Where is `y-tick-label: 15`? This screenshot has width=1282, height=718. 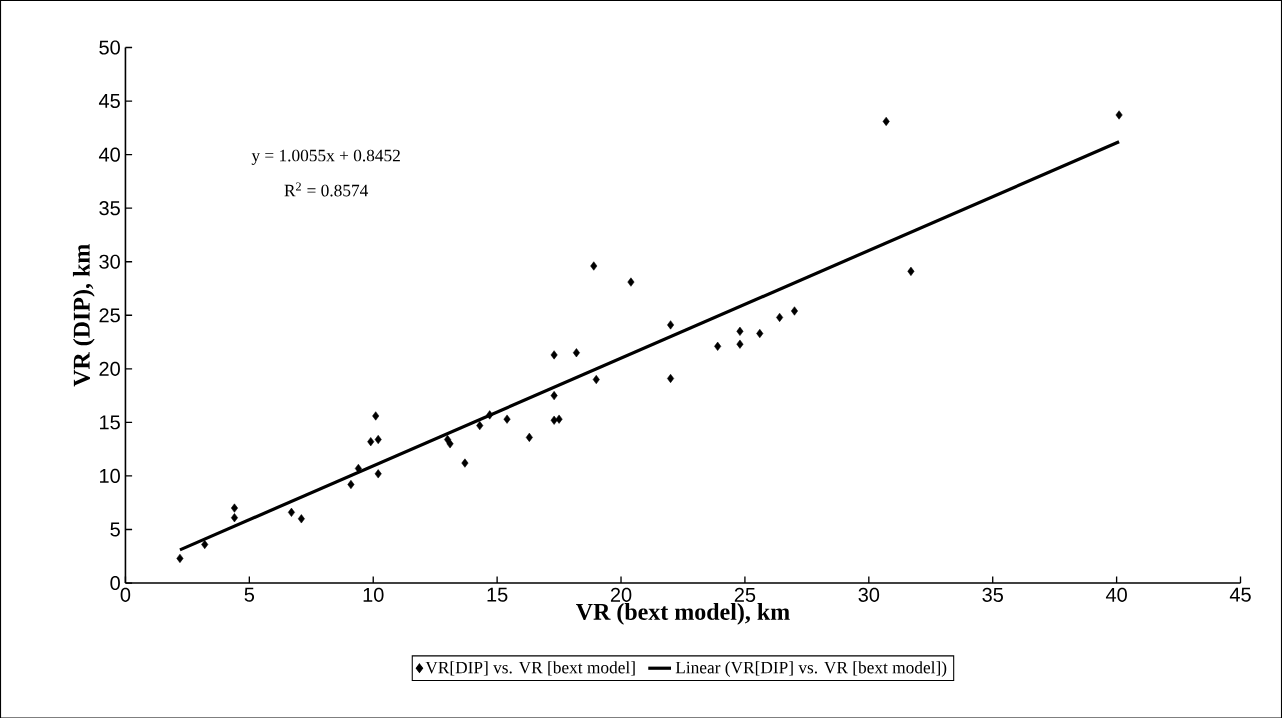 y-tick-label: 15 is located at coordinates (110, 422).